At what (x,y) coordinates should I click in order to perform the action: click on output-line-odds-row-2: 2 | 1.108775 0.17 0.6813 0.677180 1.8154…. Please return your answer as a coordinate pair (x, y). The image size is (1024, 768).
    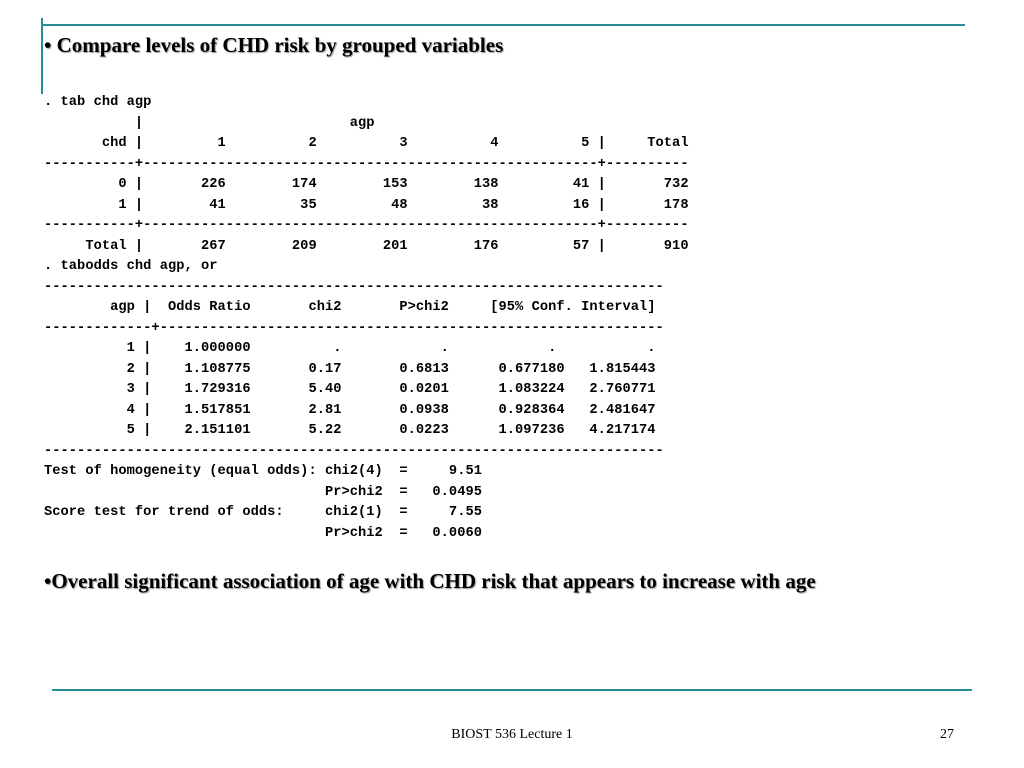
    Looking at the image, I should click on (350, 369).